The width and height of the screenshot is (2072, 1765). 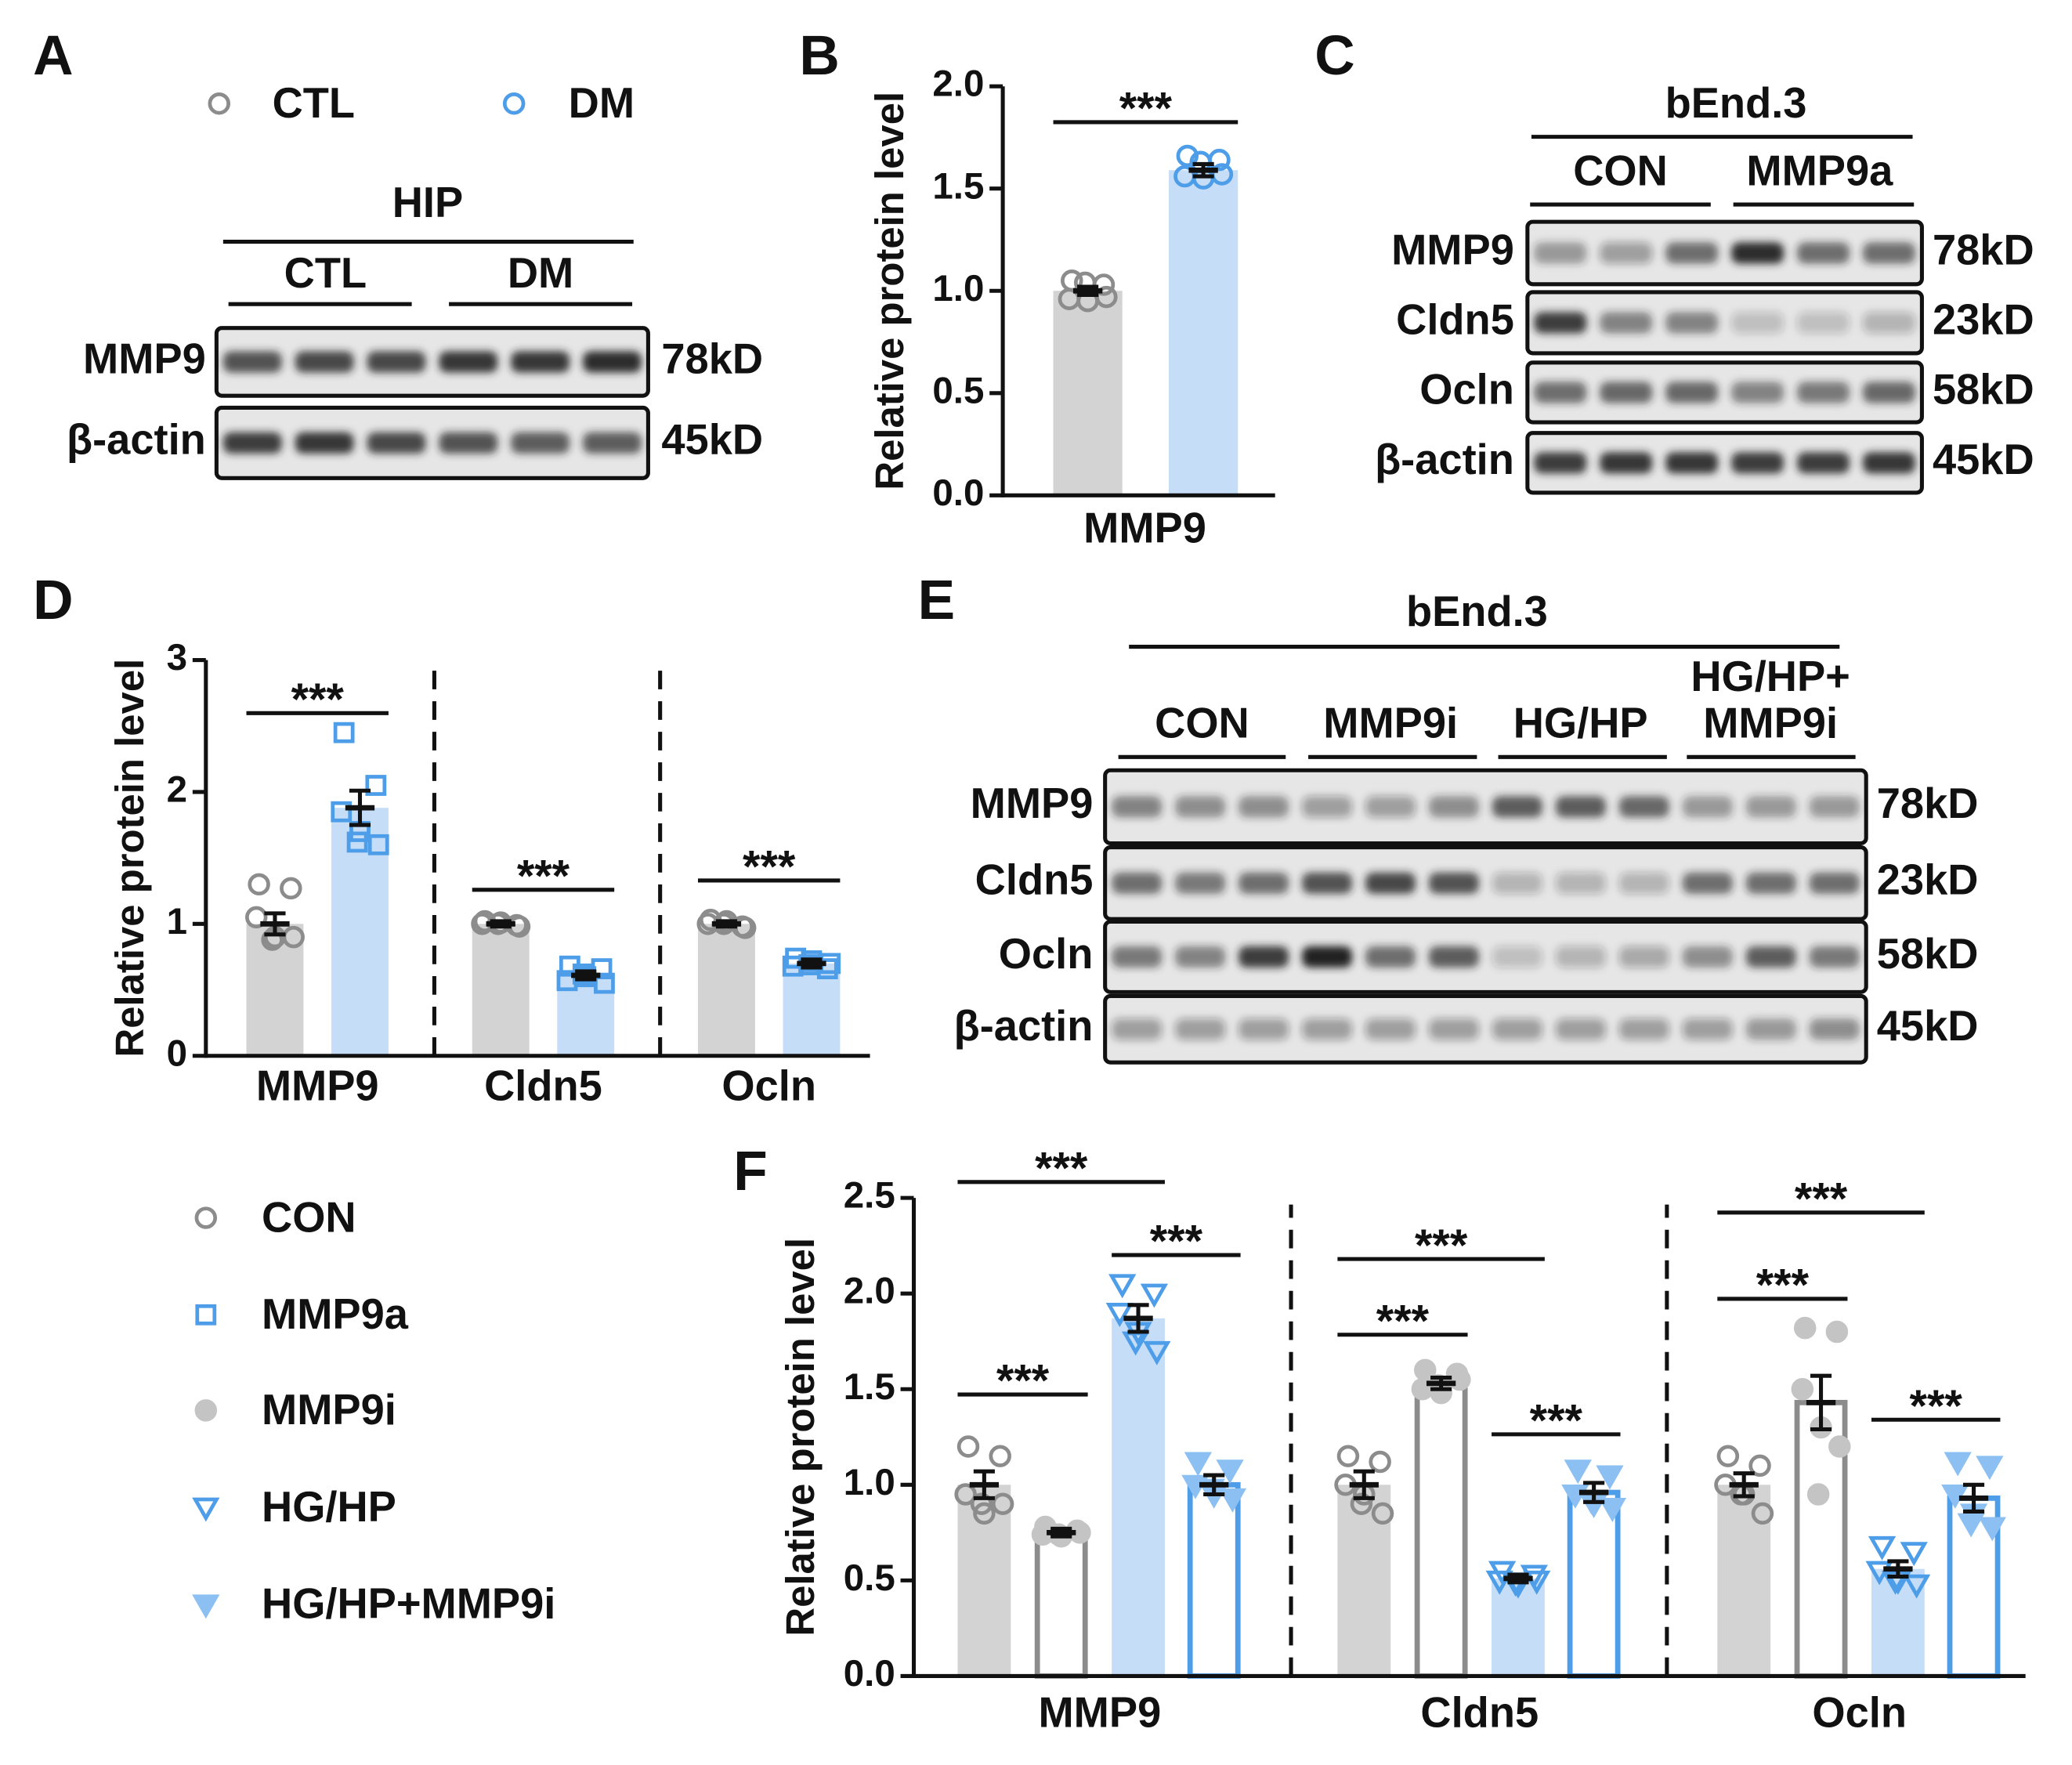 What do you see at coordinates (869, 1196) in the screenshot?
I see `y-tick-label: 2.5` at bounding box center [869, 1196].